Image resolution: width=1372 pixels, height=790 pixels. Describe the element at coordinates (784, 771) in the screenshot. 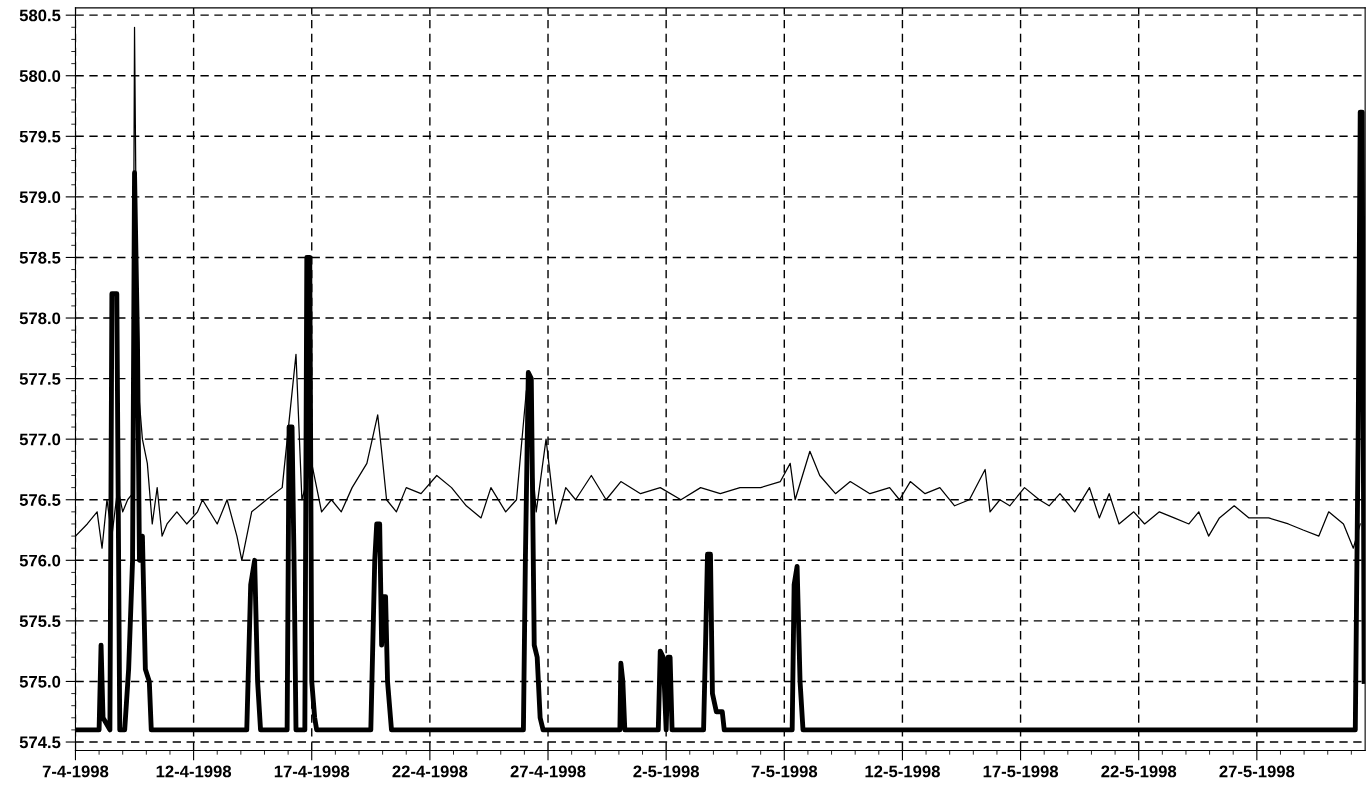

I see `x-tick-label: 7-5-1998` at that location.